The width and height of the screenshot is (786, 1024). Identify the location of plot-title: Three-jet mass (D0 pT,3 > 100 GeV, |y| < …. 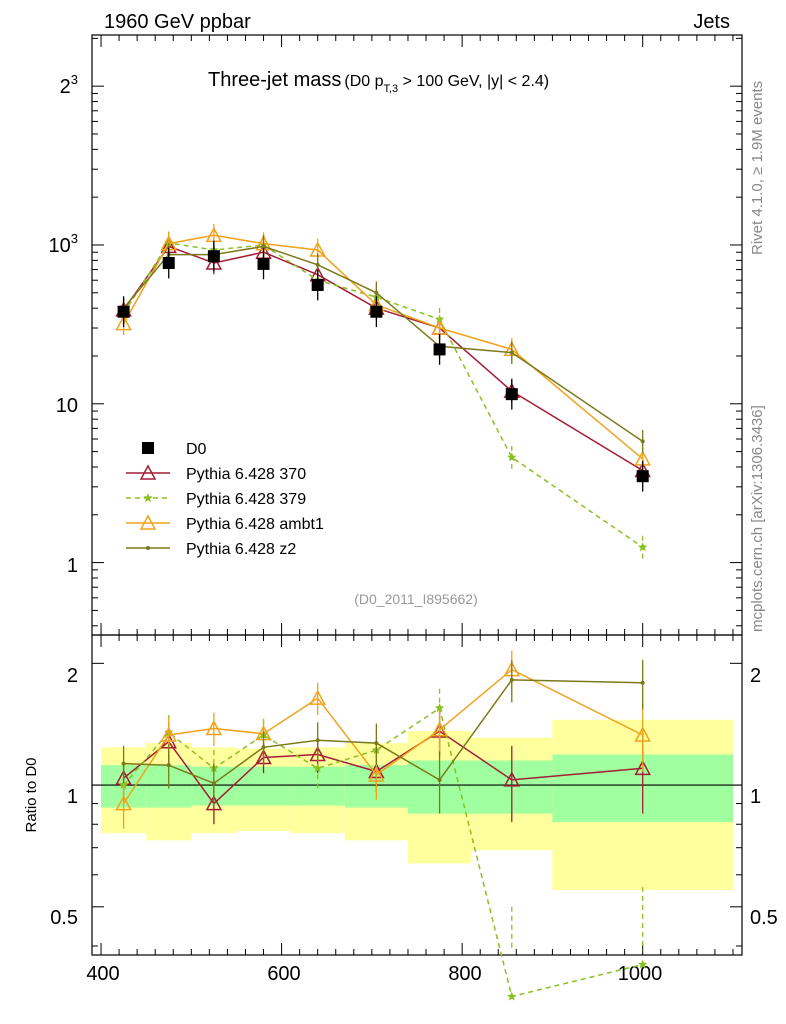
(378, 82).